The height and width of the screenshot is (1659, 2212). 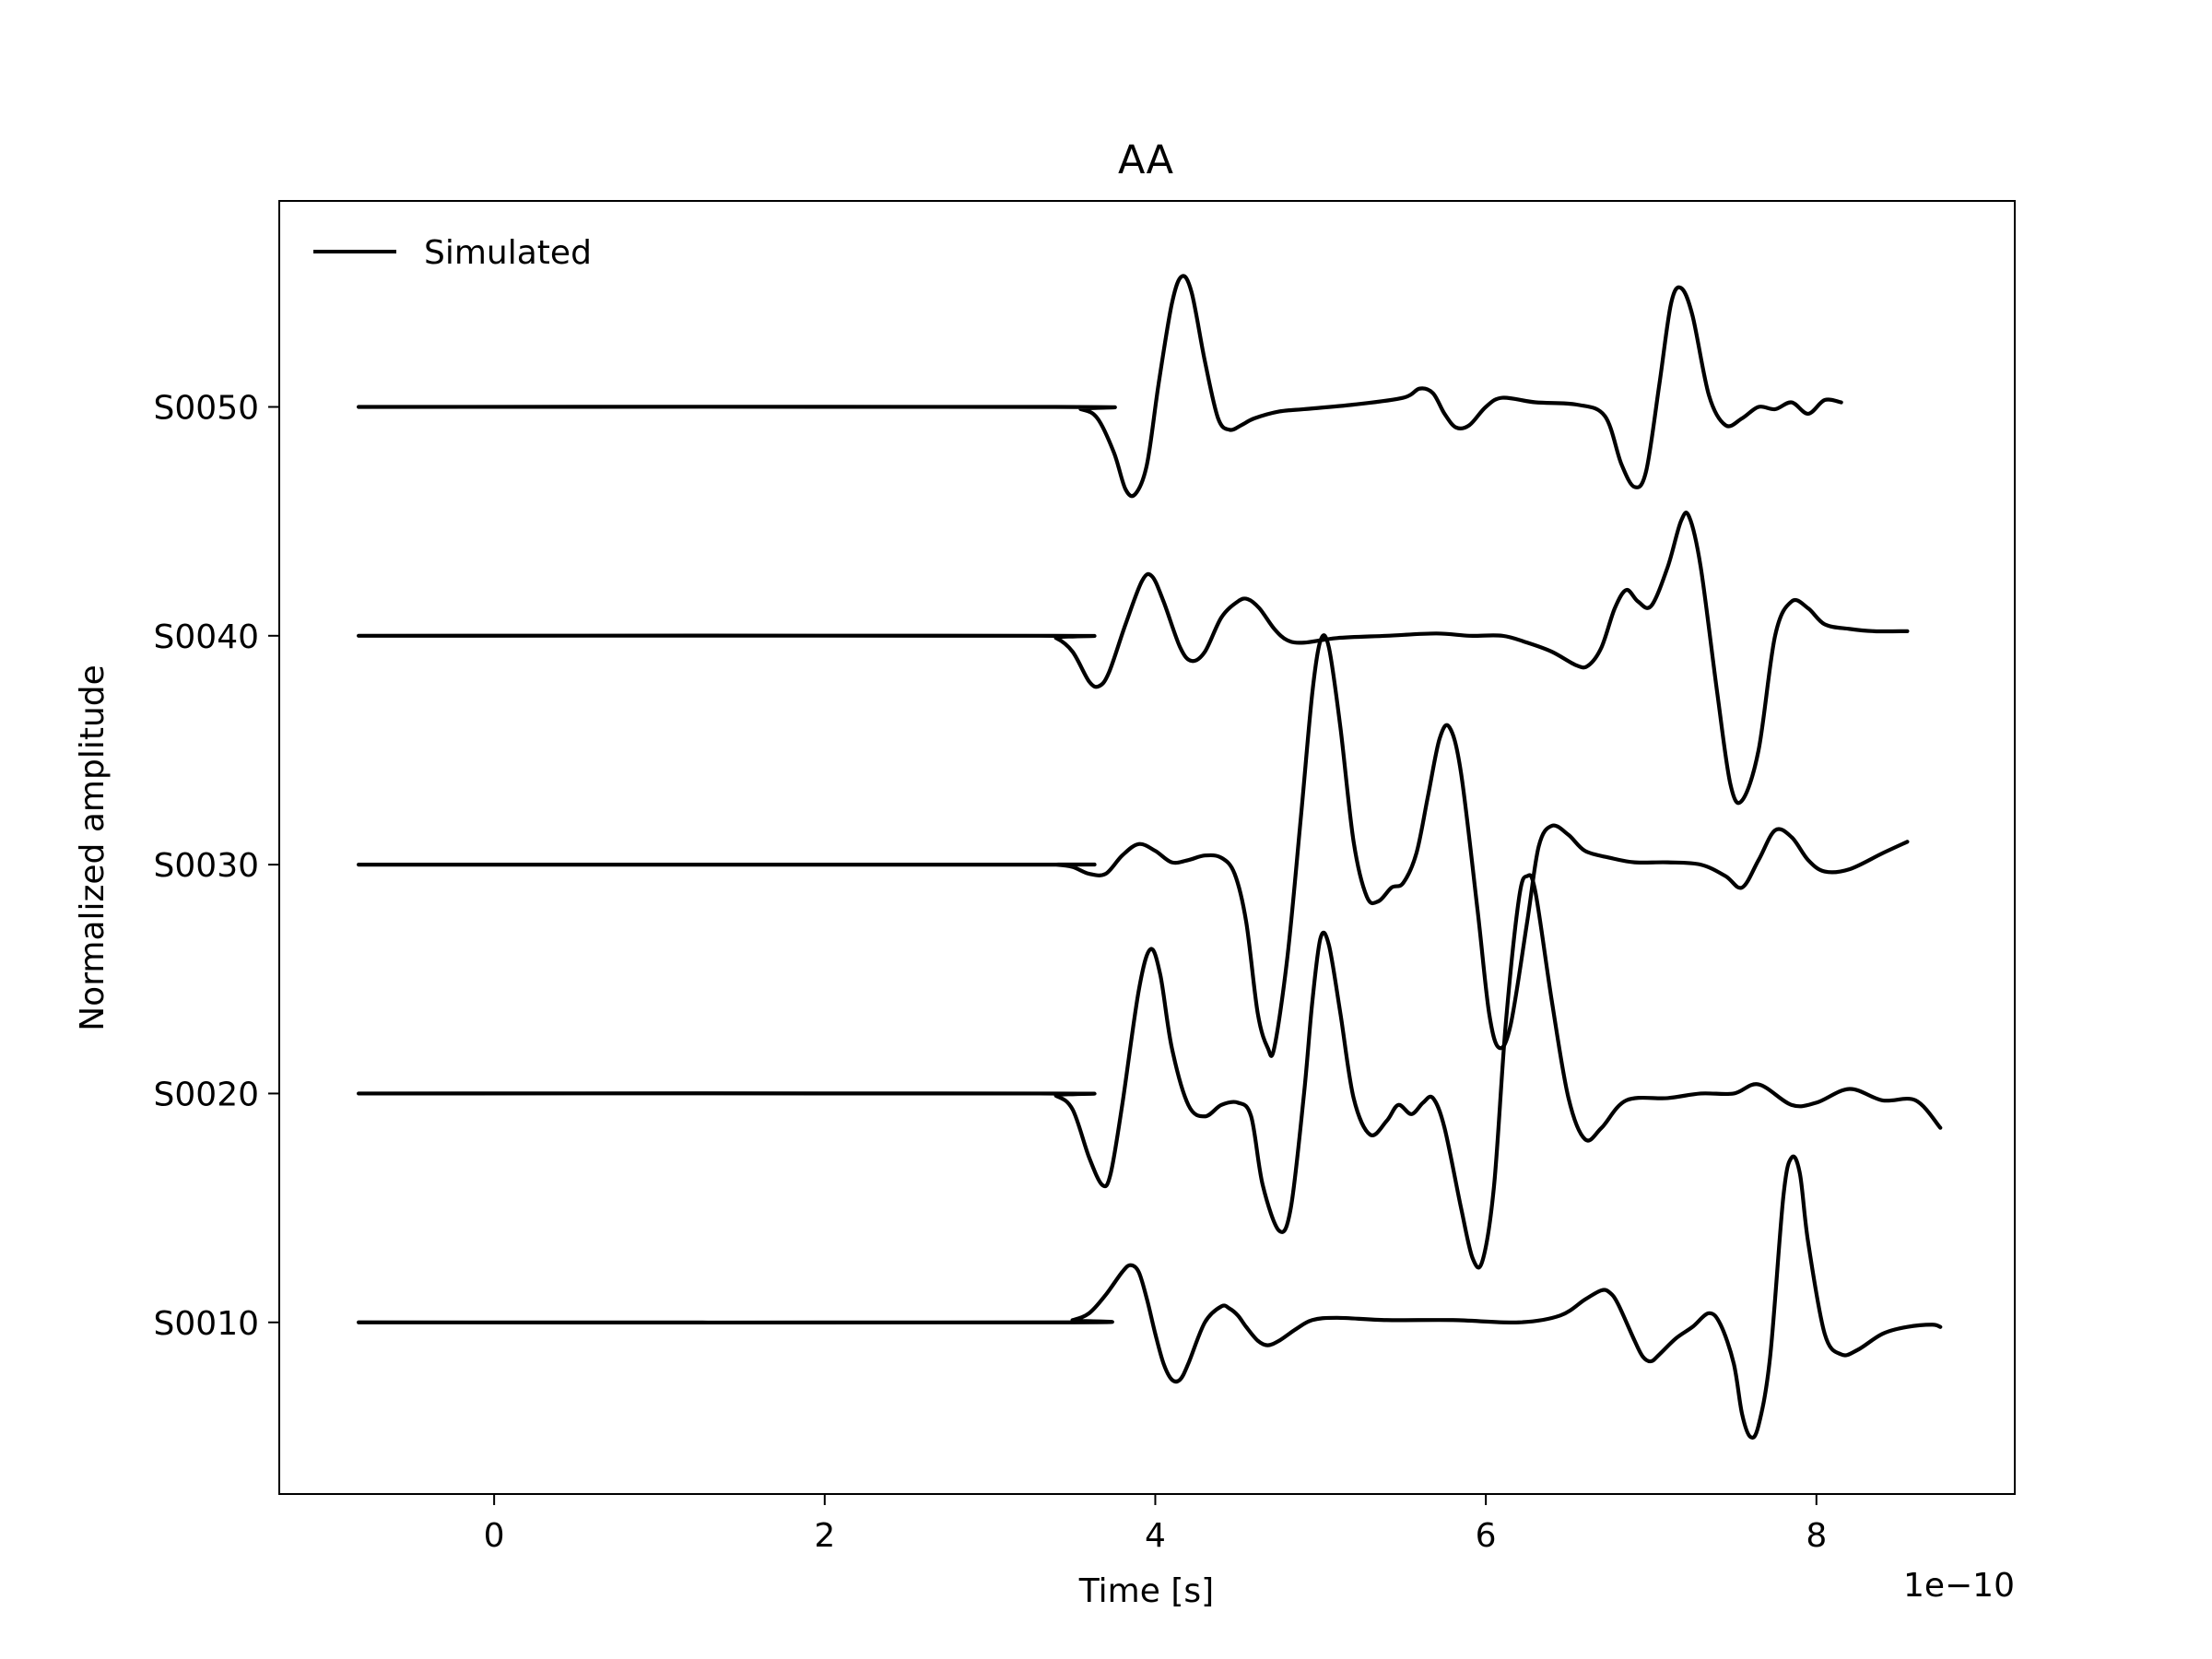 I want to click on x-axis-label: Time [s], so click(x=1146, y=1591).